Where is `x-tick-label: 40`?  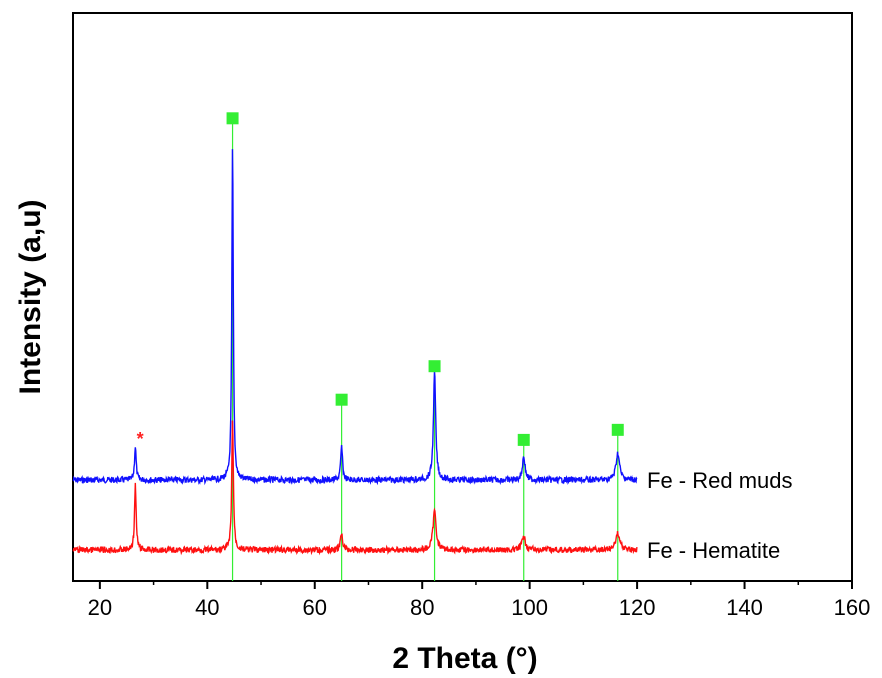
x-tick-label: 40 is located at coordinates (207, 607).